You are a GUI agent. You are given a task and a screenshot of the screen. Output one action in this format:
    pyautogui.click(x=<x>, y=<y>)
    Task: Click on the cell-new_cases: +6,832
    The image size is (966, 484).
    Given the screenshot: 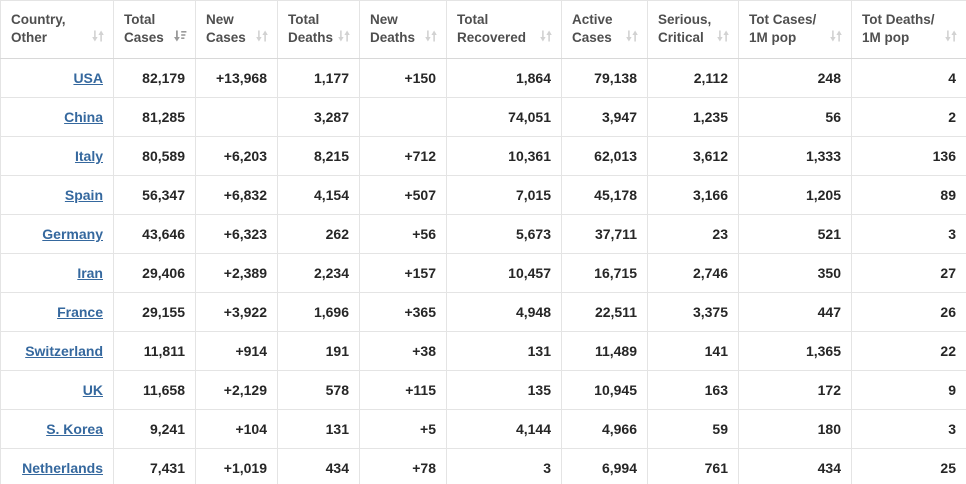 What is the action you would take?
    pyautogui.click(x=236, y=195)
    